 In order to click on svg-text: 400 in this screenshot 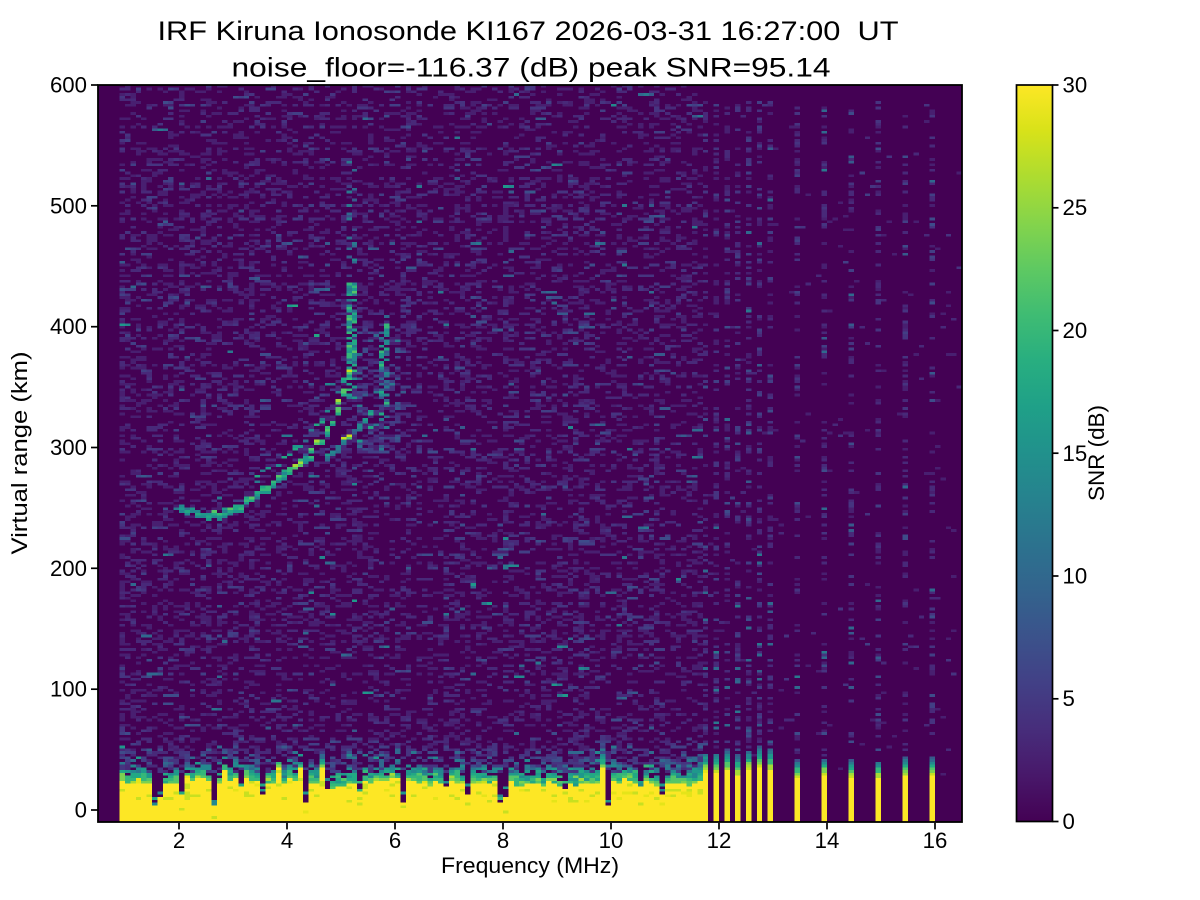, I will do `click(68, 326)`.